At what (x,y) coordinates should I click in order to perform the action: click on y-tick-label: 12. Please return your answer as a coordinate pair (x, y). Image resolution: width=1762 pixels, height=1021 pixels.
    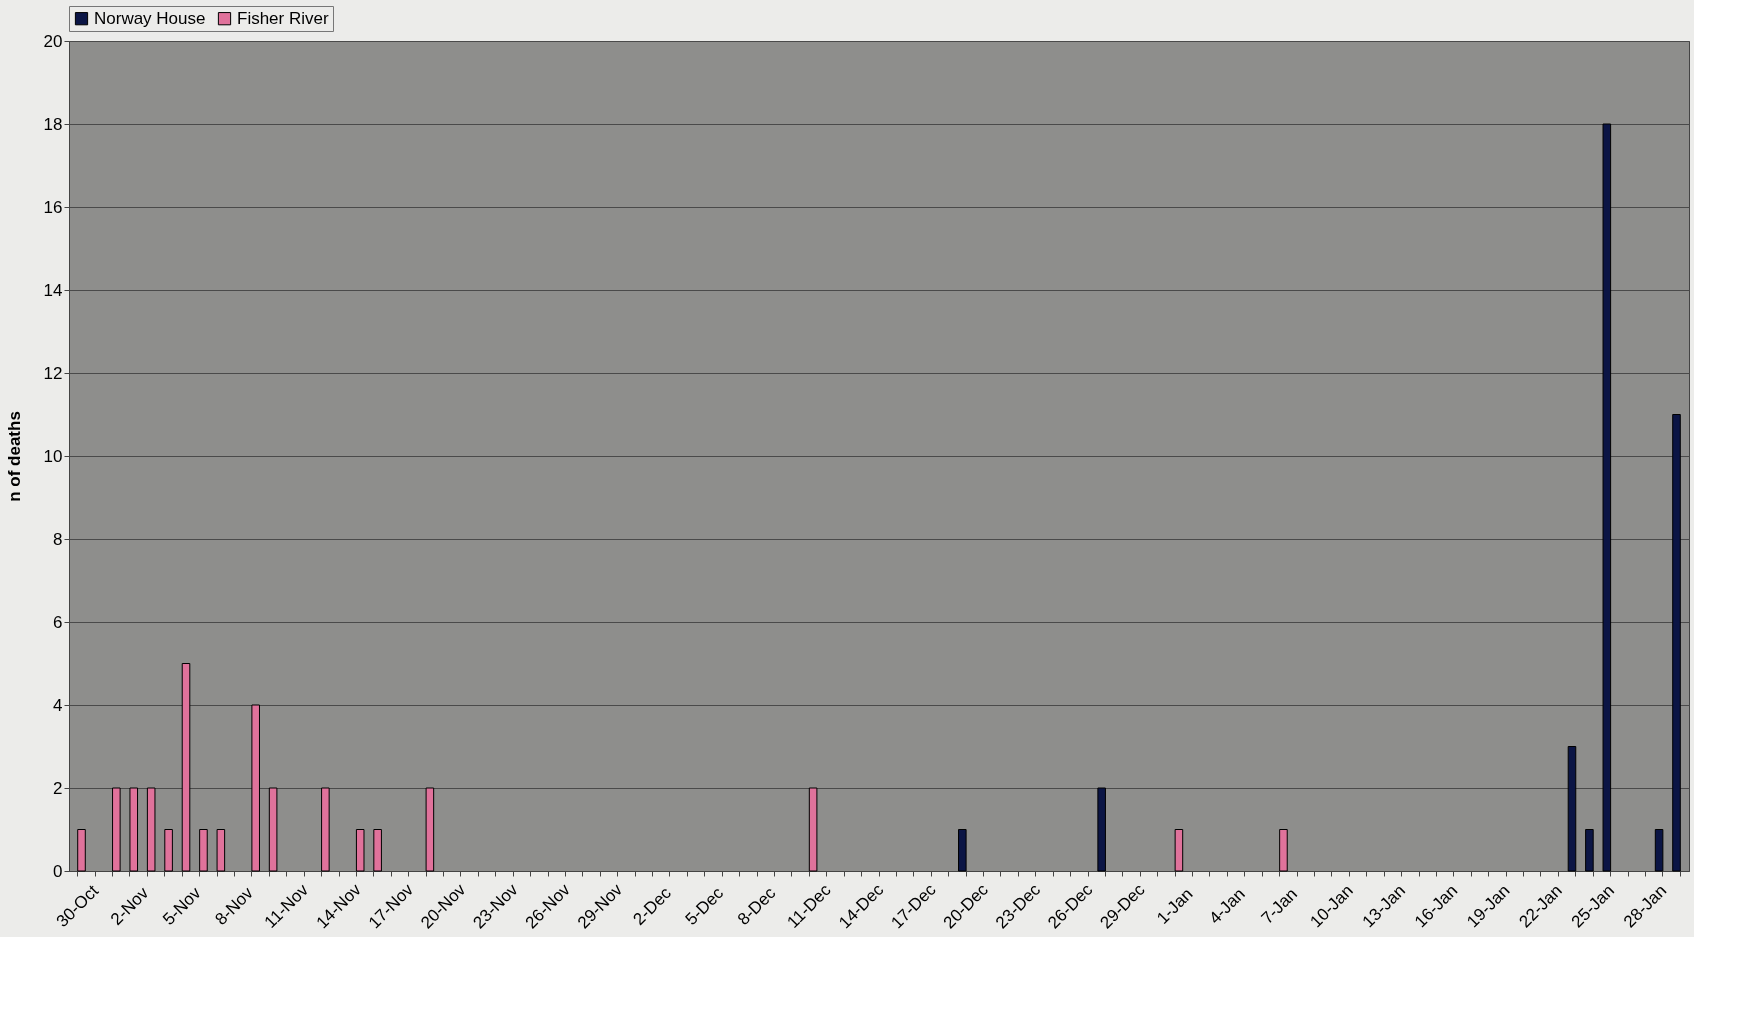
    Looking at the image, I should click on (53, 373).